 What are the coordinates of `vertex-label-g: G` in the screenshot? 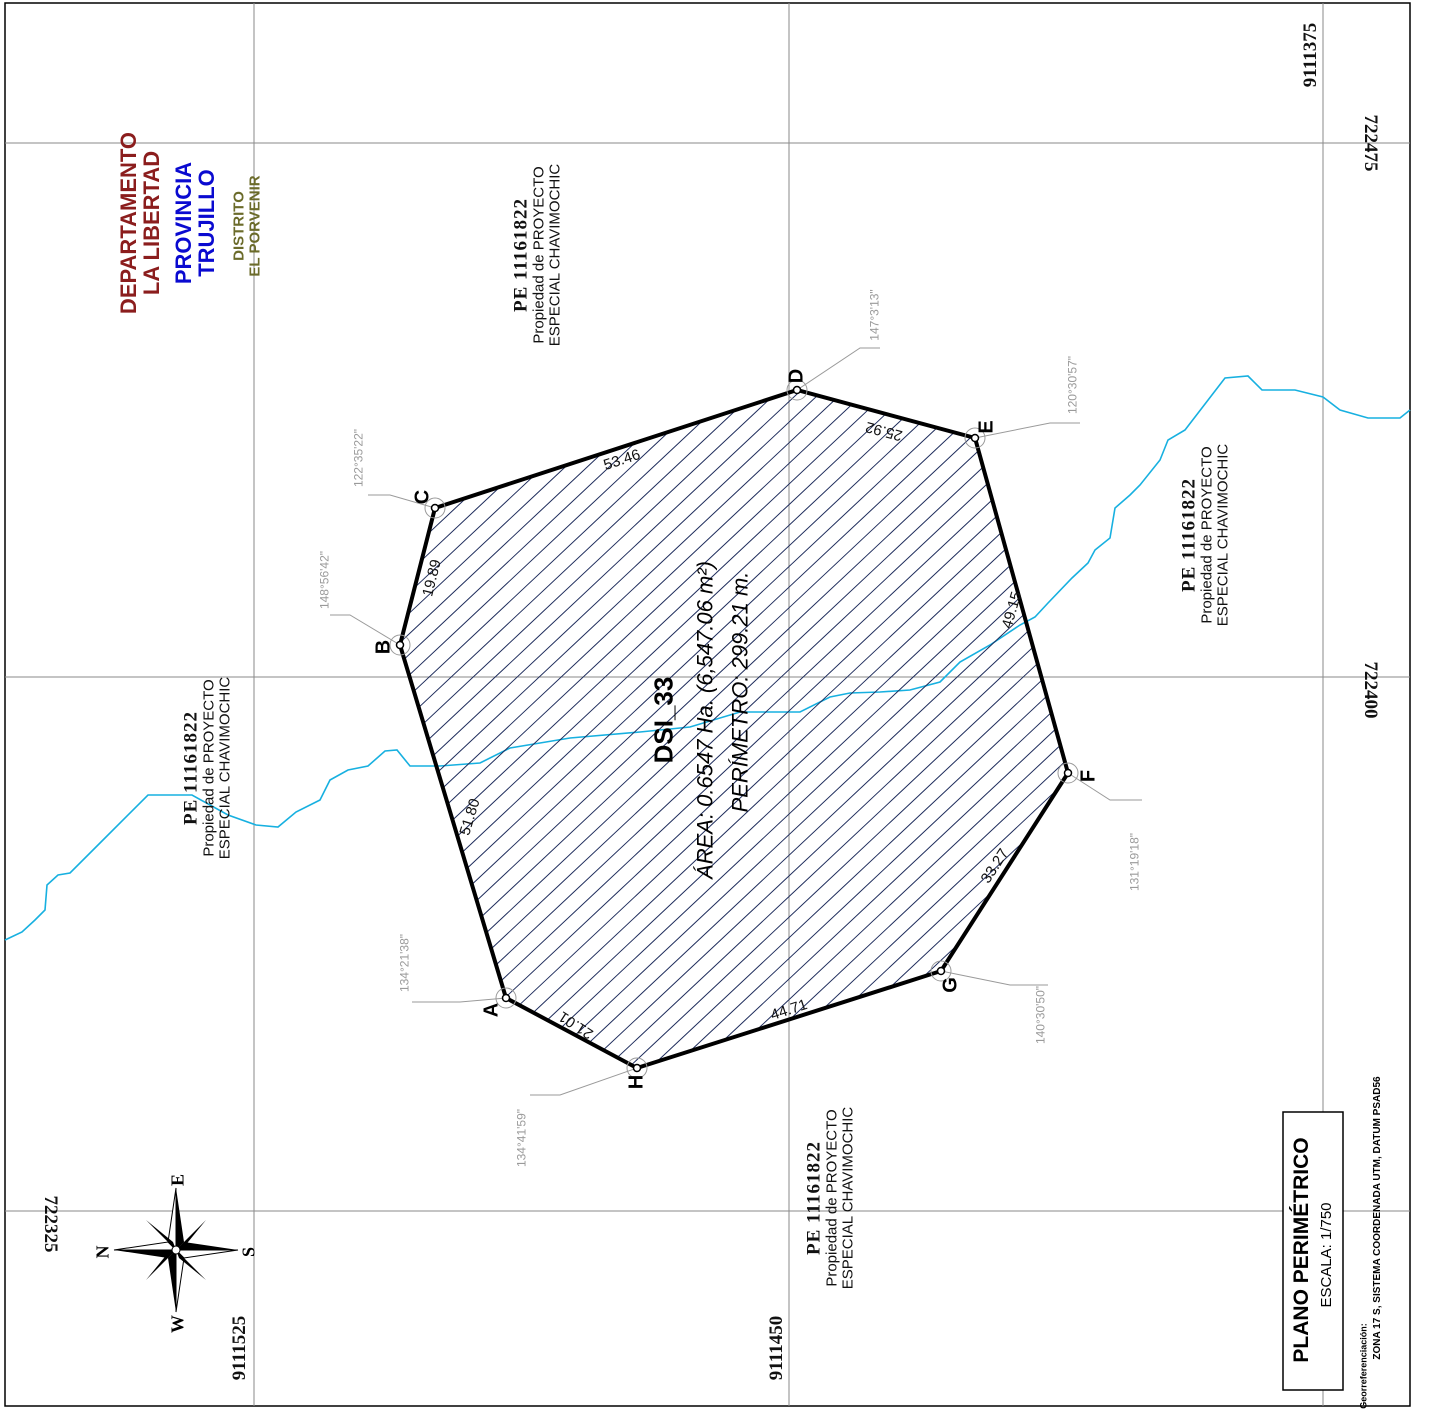 It's located at (950, 985).